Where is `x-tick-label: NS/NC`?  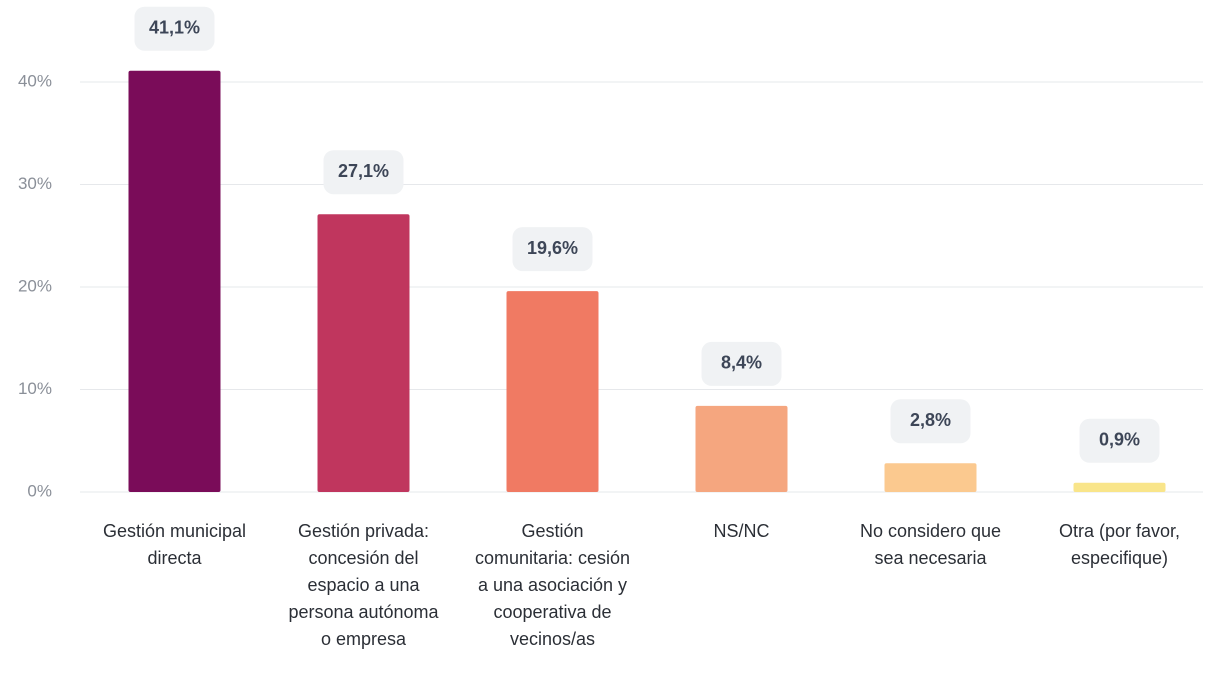
x-tick-label: NS/NC is located at coordinates (741, 531).